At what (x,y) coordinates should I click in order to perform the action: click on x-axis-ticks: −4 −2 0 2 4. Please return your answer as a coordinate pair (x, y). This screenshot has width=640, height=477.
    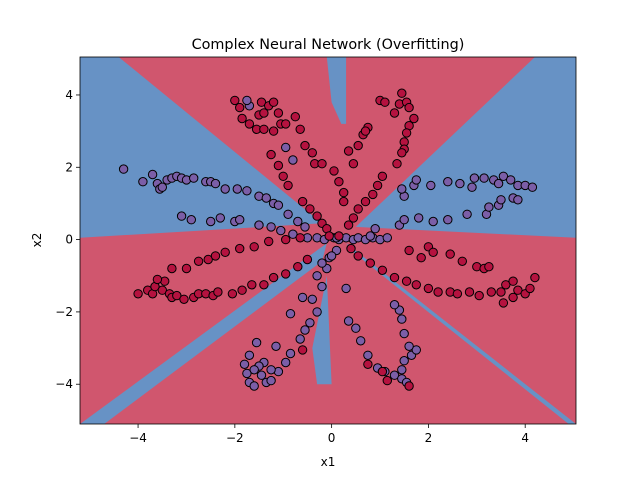
    Looking at the image, I should click on (329, 434).